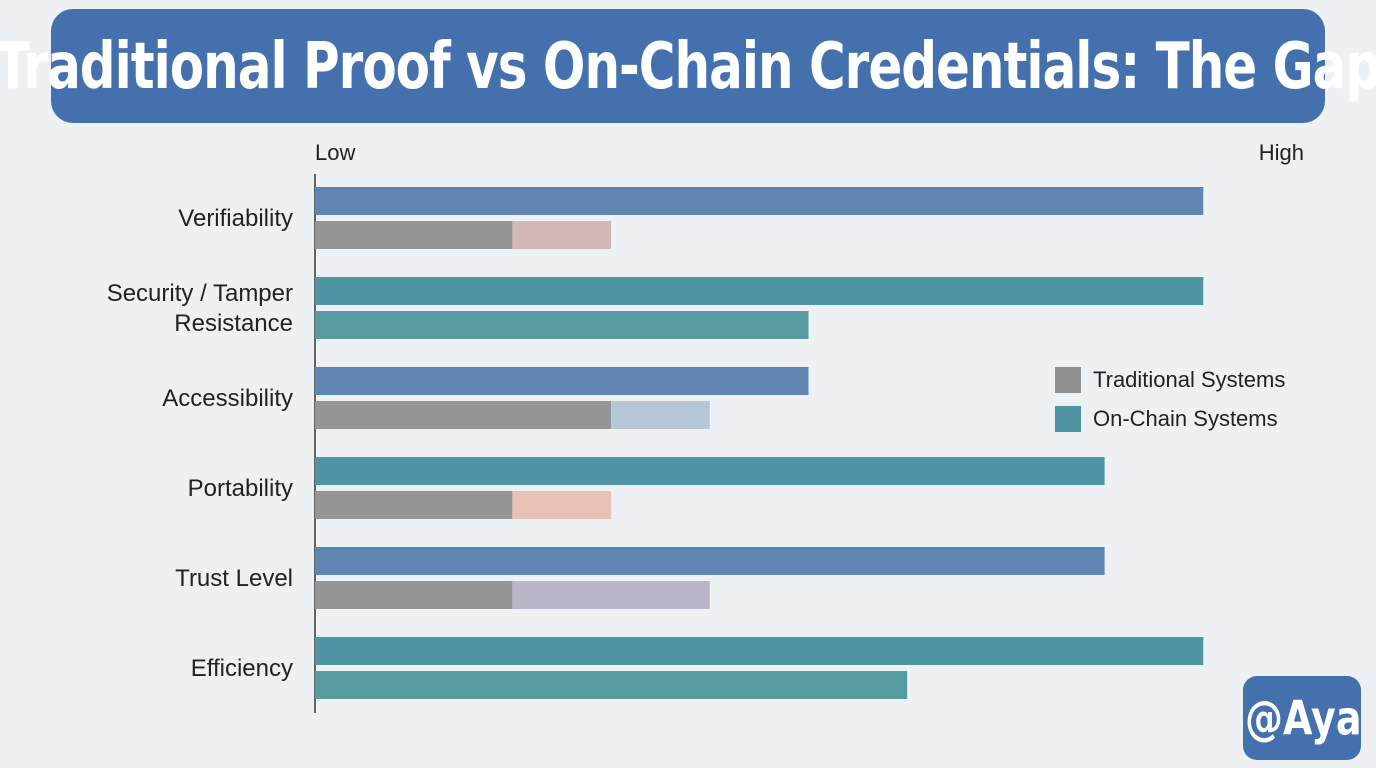  Describe the element at coordinates (233, 323) in the screenshot. I see `category-label-1-line-1: Resistance` at that location.